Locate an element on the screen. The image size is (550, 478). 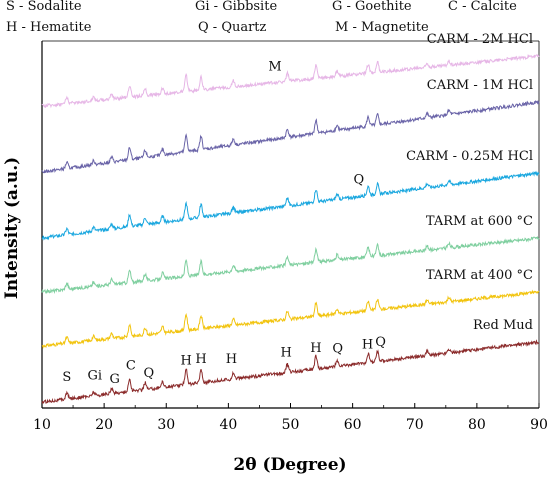
peak-label-7: H is located at coordinates (231, 359).